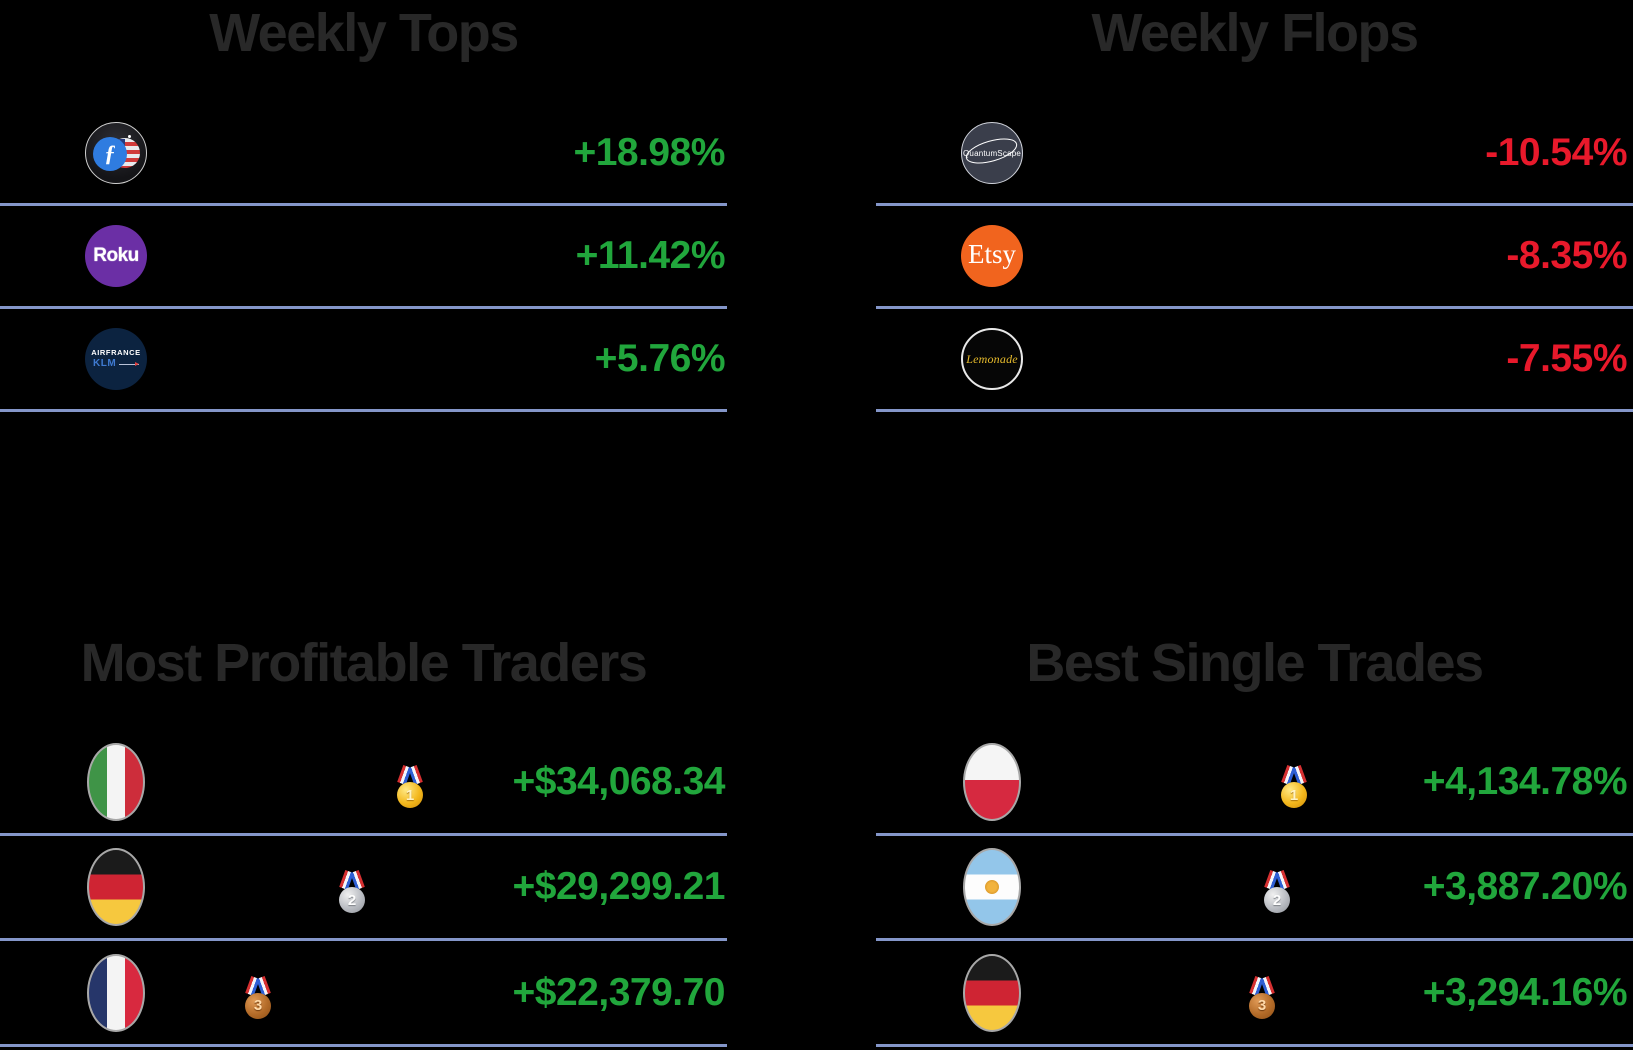 The width and height of the screenshot is (1633, 1050). Describe the element at coordinates (1525, 781) in the screenshot. I see `trade-return: +4,134.78%` at that location.